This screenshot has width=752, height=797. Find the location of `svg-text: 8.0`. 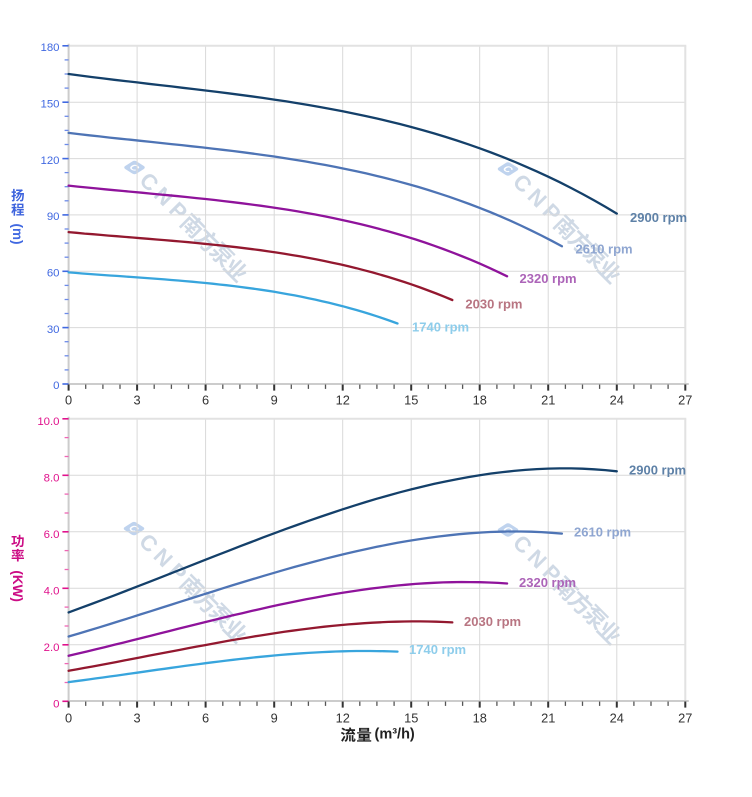

svg-text: 8.0 is located at coordinates (52, 478).